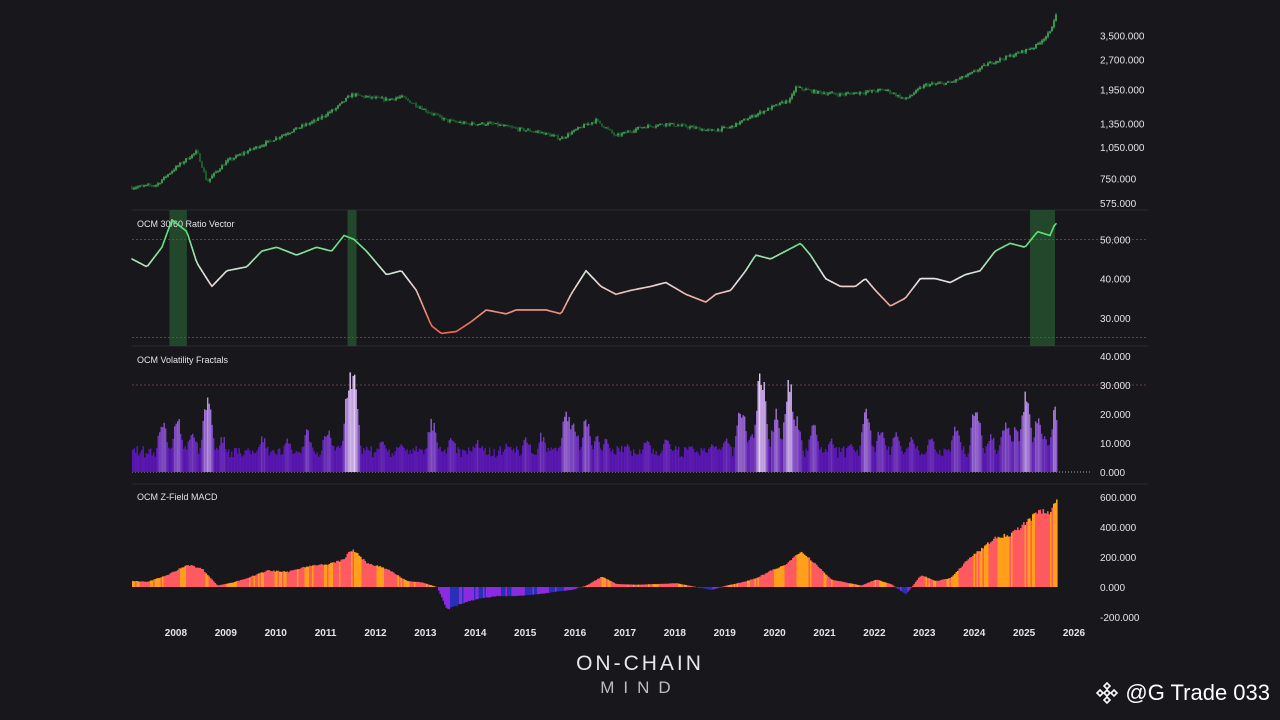 This screenshot has width=1280, height=720. Describe the element at coordinates (429, 320) in the screenshot. I see `ratio-line-segment` at that location.